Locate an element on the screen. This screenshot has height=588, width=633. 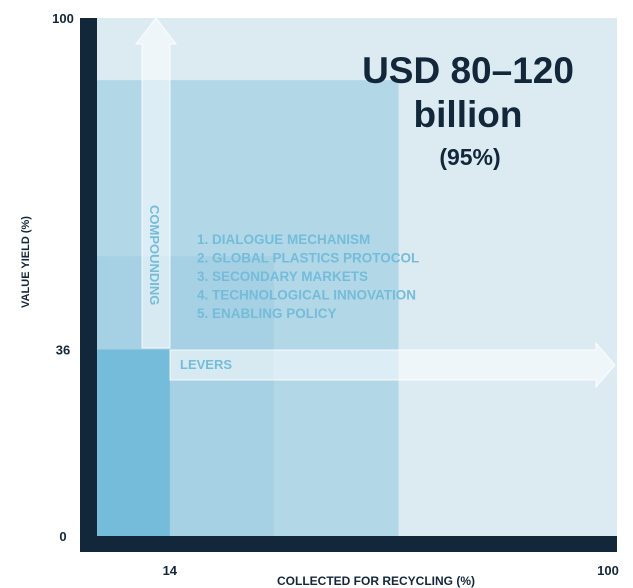
y-axis-title: VALUE YIELD (%) is located at coordinates (26, 262).